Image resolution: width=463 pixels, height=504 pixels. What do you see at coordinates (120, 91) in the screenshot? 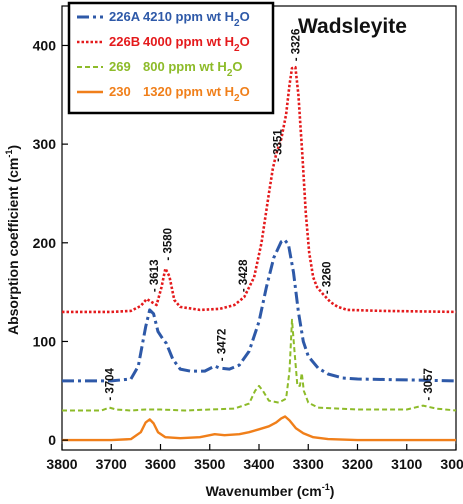
I see `legend-label-part: 230` at bounding box center [120, 91].